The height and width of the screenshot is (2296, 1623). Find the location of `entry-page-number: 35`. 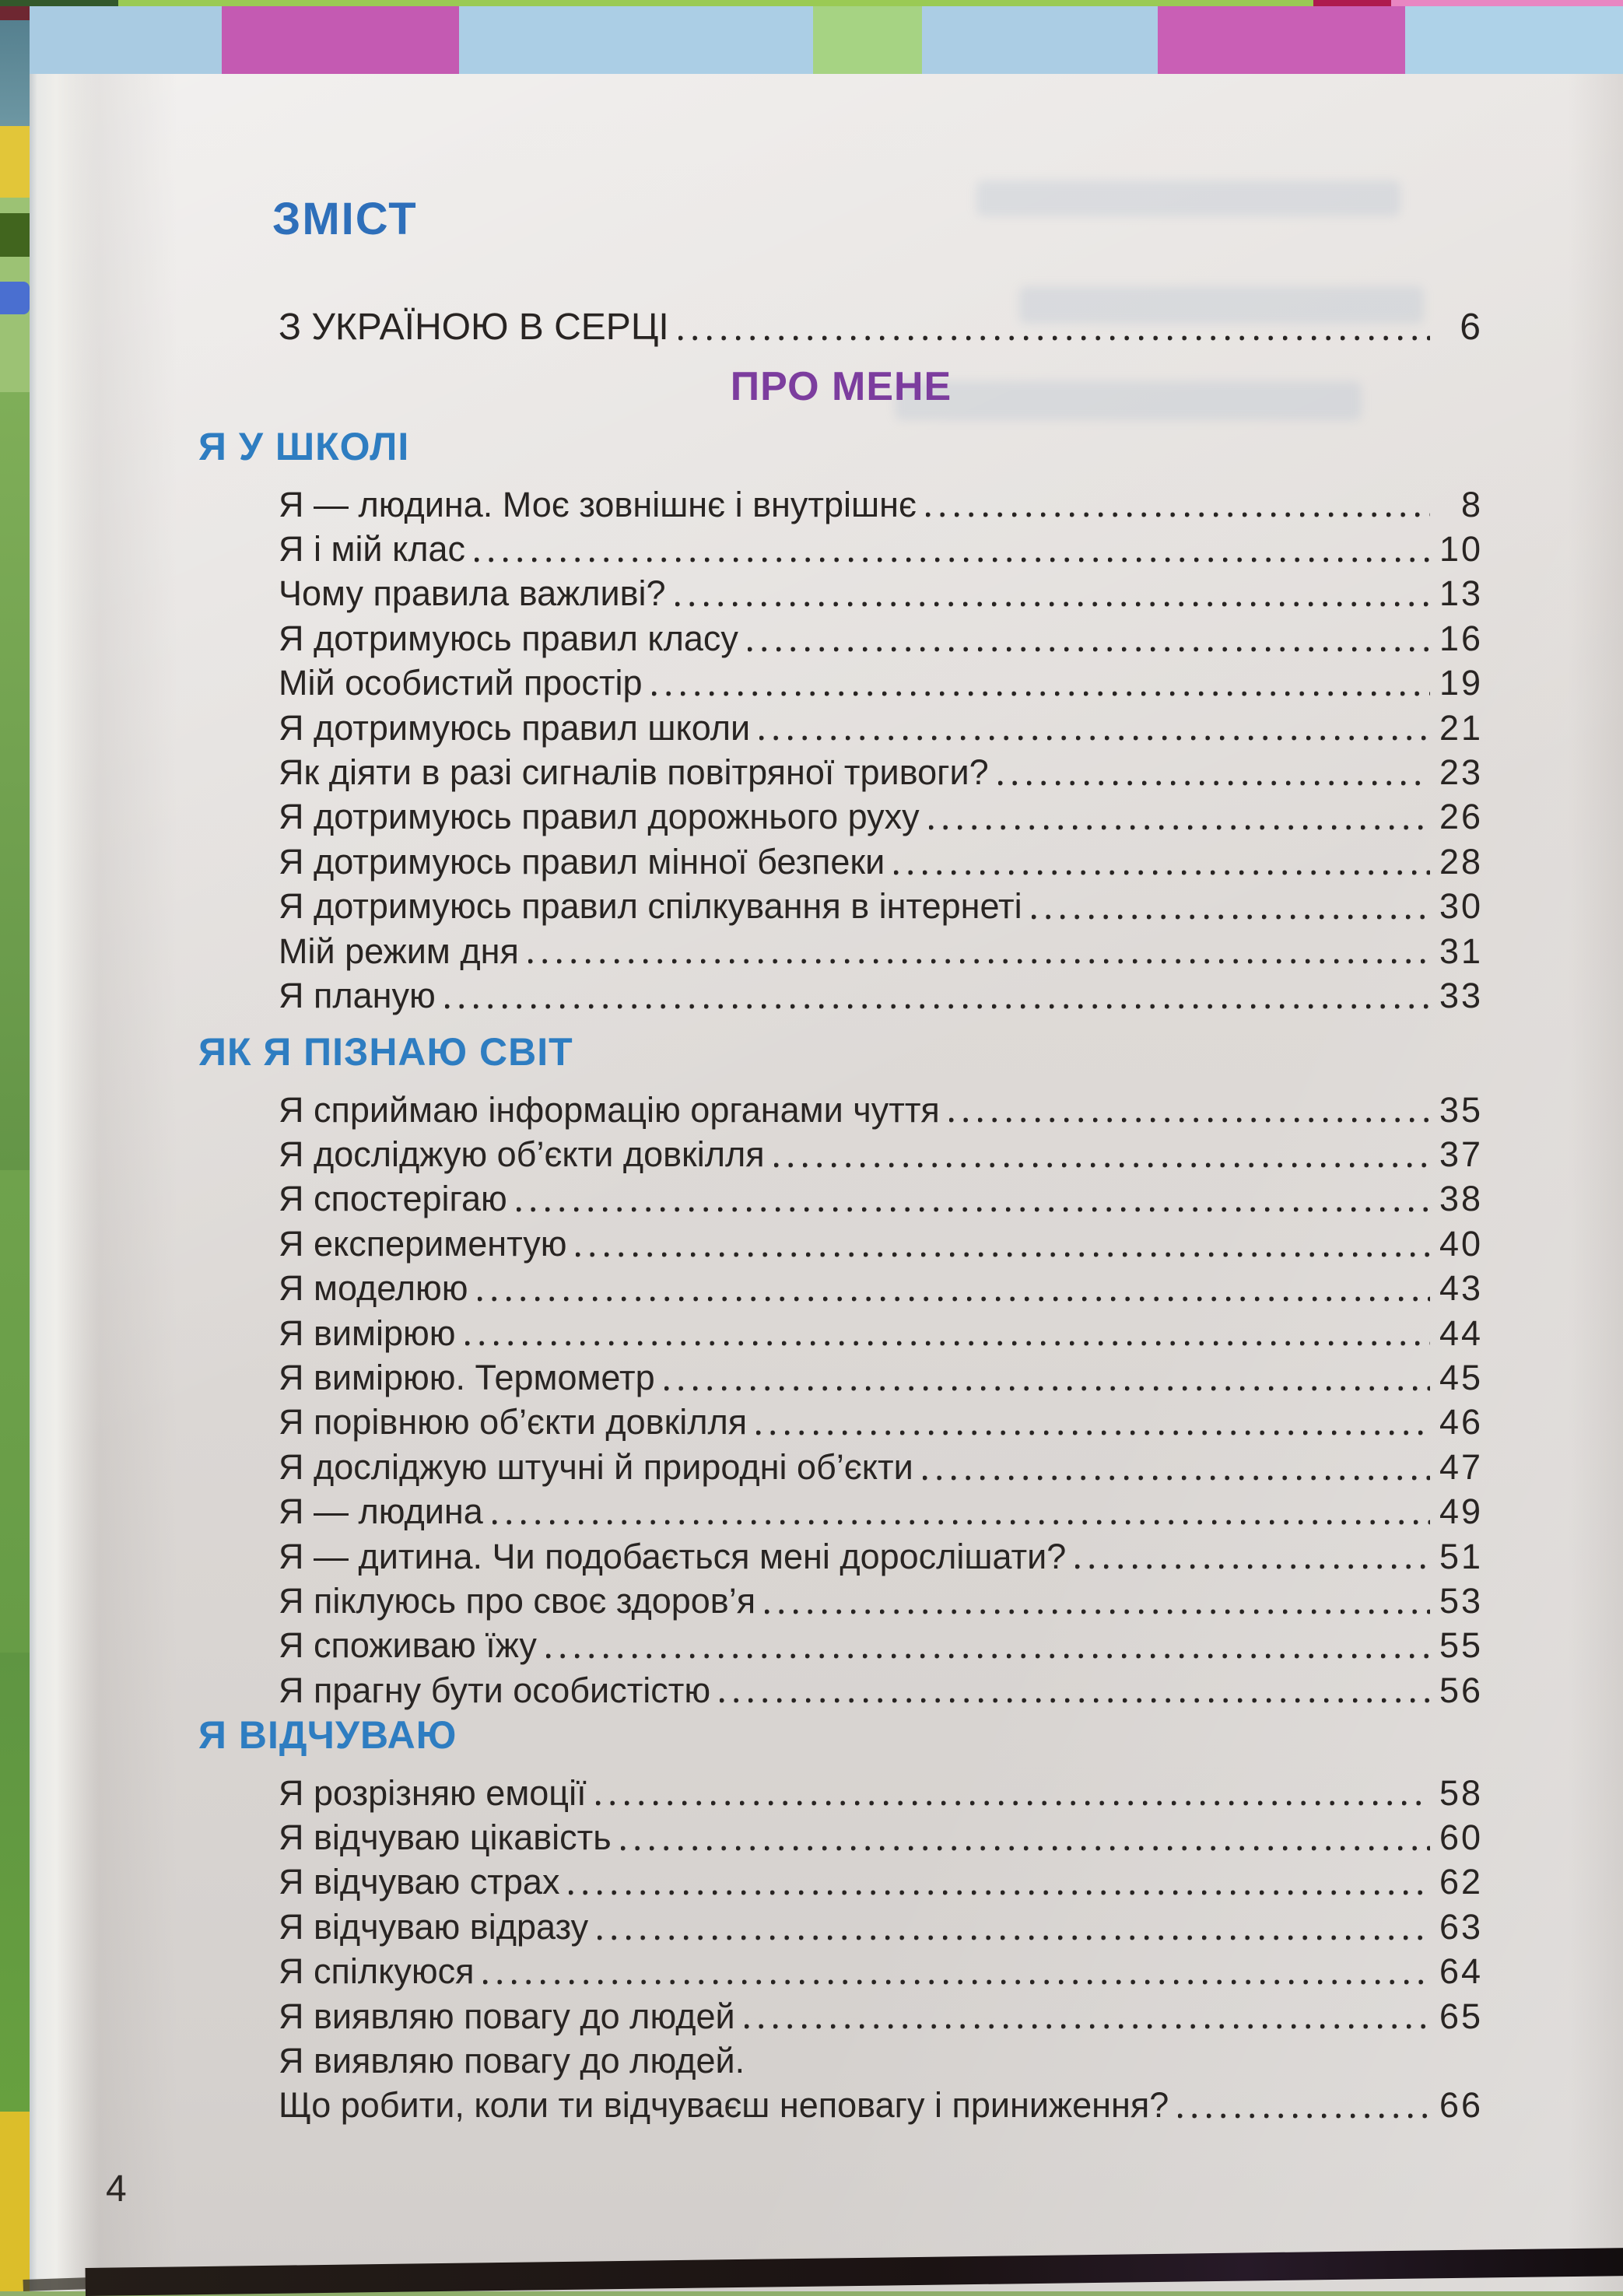

entry-page-number: 35 is located at coordinates (1461, 1109).